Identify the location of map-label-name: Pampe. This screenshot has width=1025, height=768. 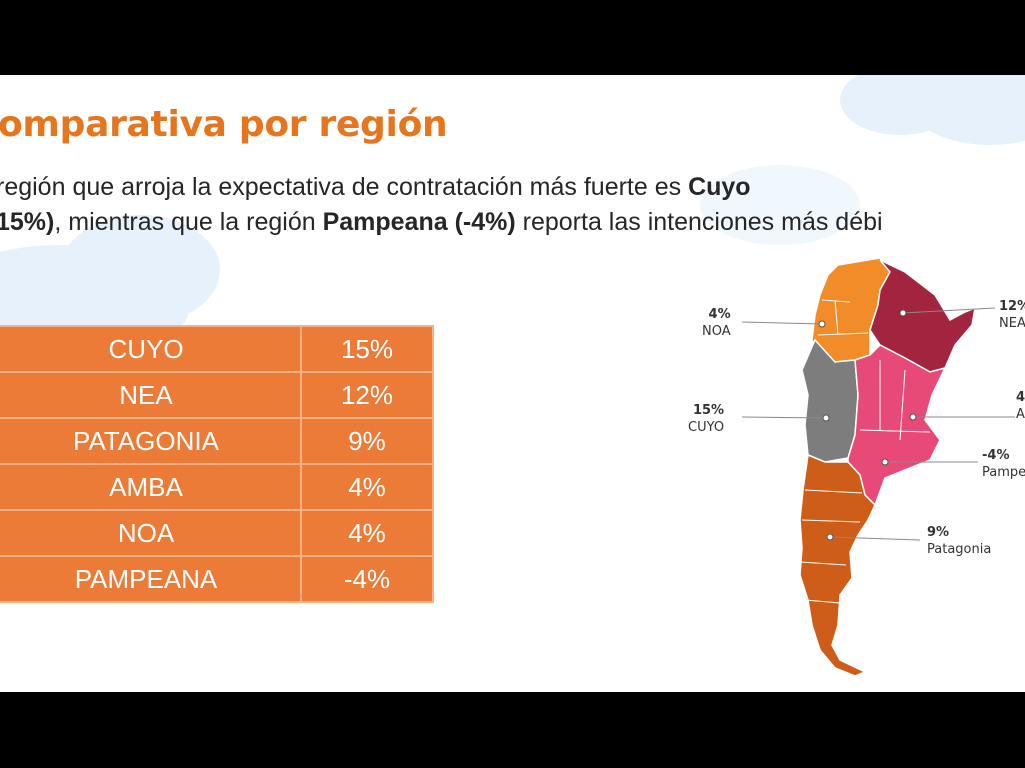
(1003, 472).